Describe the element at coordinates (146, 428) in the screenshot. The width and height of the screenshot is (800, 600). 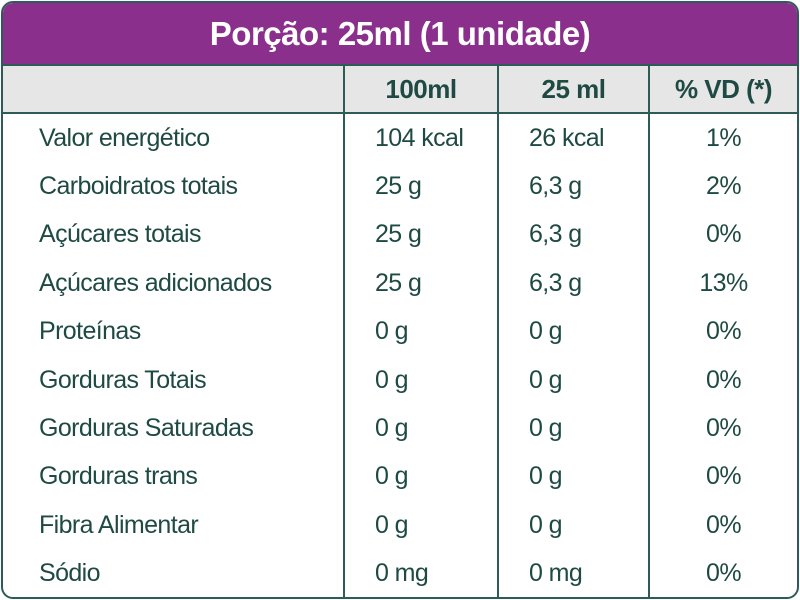
I see `nutrient-label: Gorduras Saturadas` at that location.